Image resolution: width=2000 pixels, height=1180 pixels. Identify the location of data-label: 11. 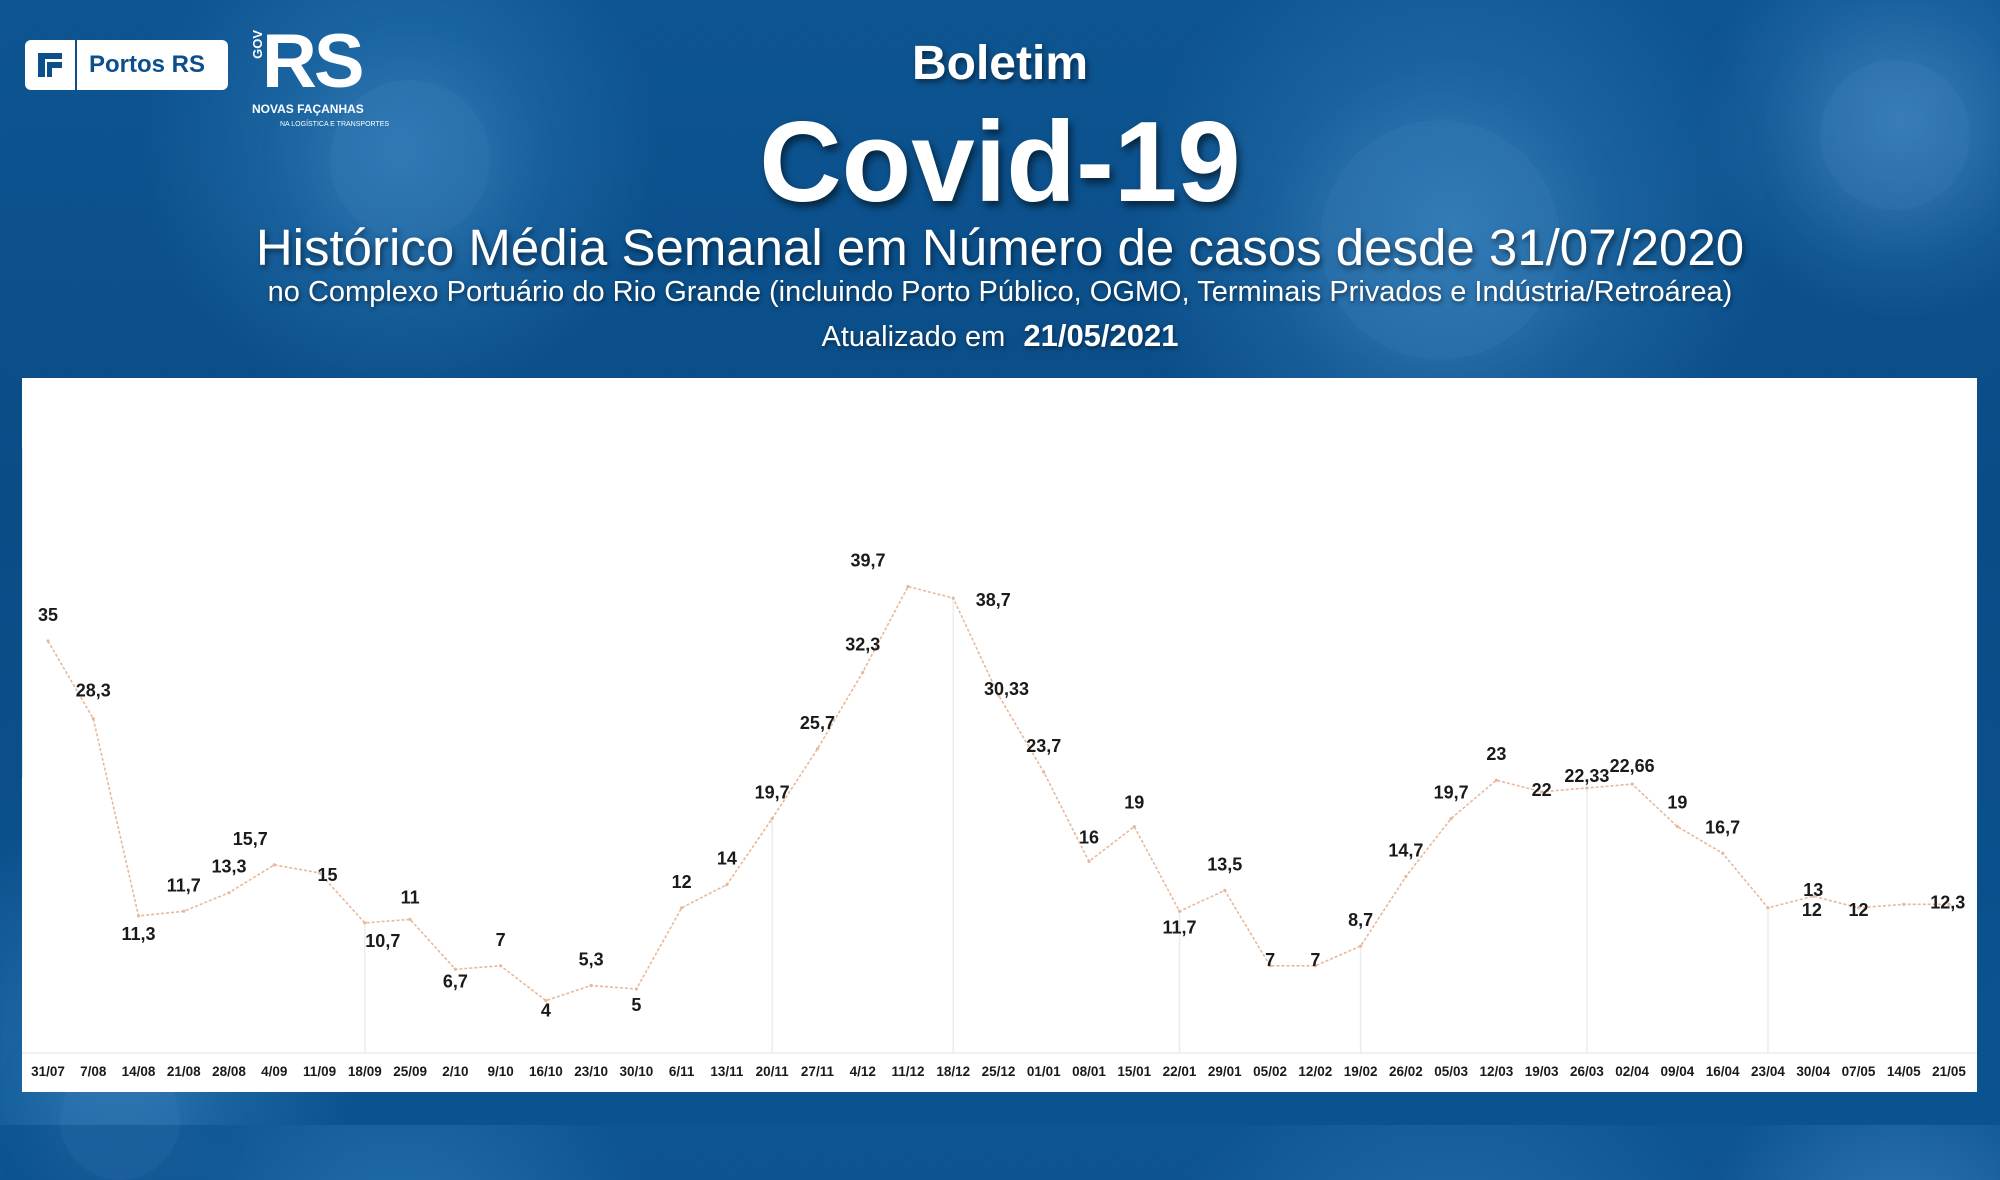
(410, 897).